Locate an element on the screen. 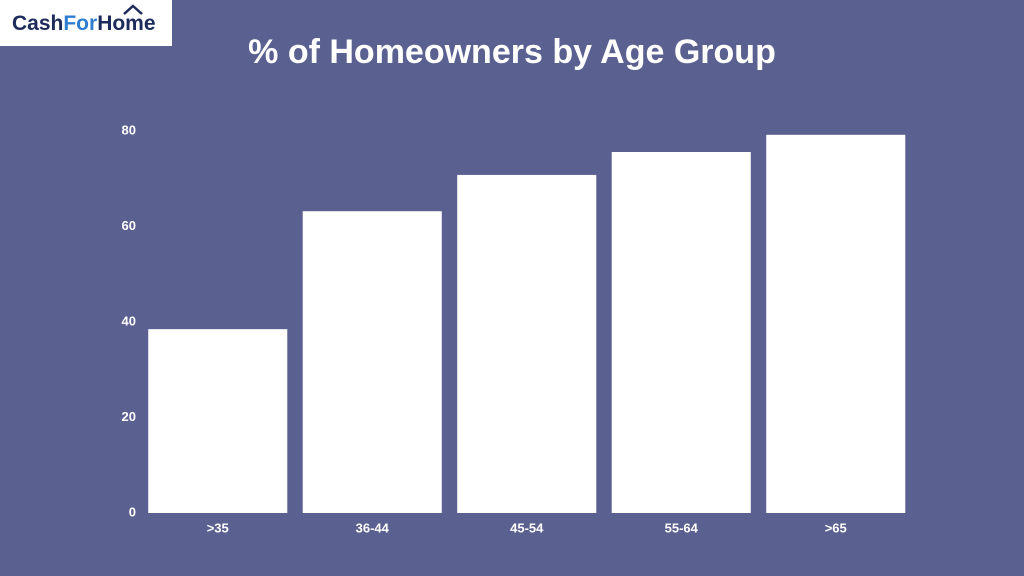 This screenshot has height=576, width=1024. chart-title: % of Homeowners by Age Group is located at coordinates (512, 52).